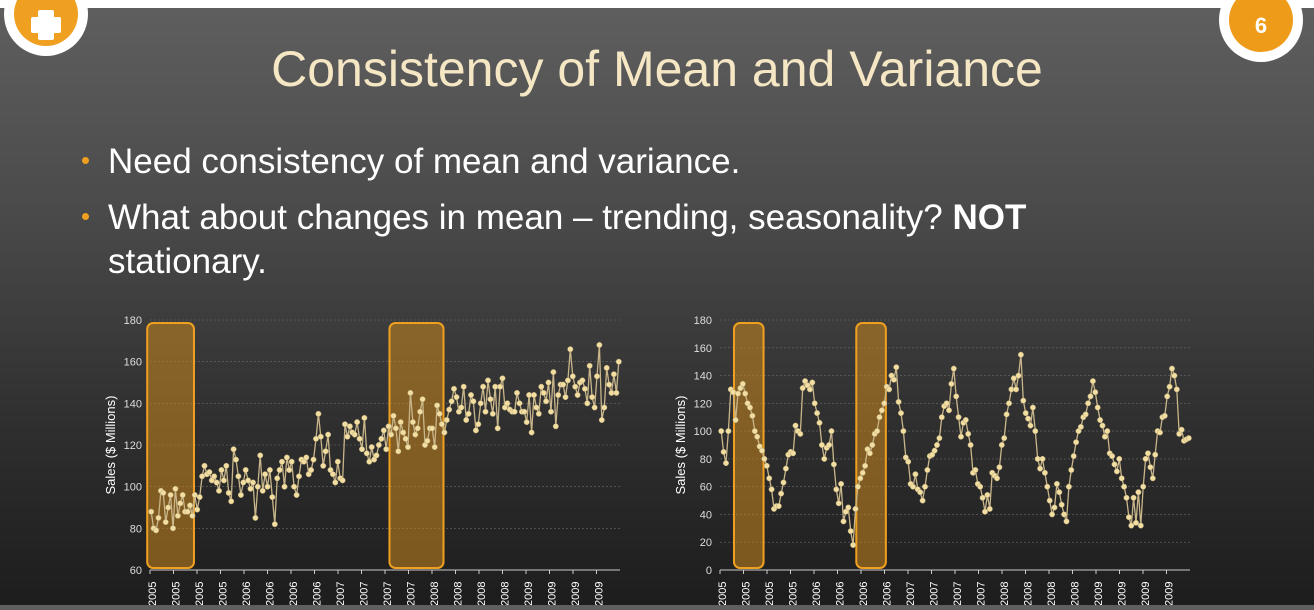 This screenshot has width=1314, height=610. I want to click on y-axis-label: Sales ($ Millions), so click(110, 445).